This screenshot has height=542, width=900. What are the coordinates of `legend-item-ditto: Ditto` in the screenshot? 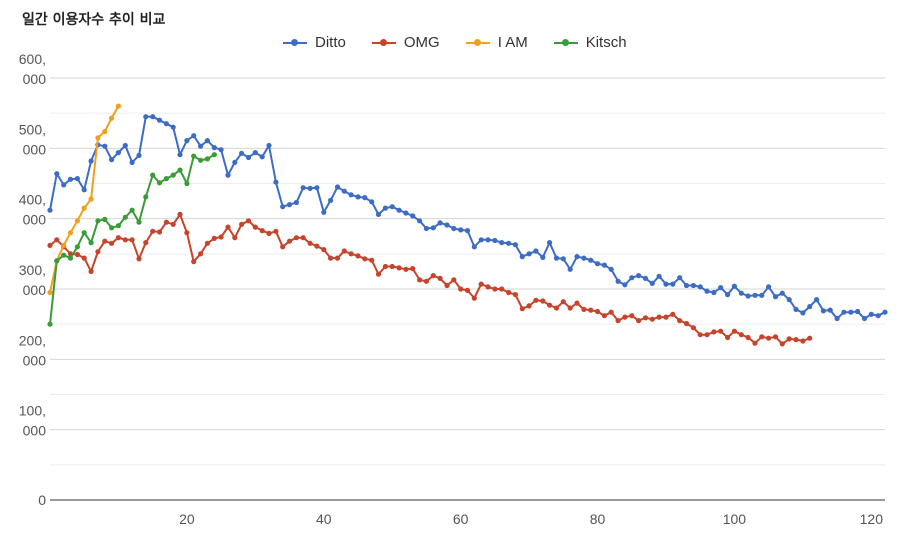 It's located at (314, 42).